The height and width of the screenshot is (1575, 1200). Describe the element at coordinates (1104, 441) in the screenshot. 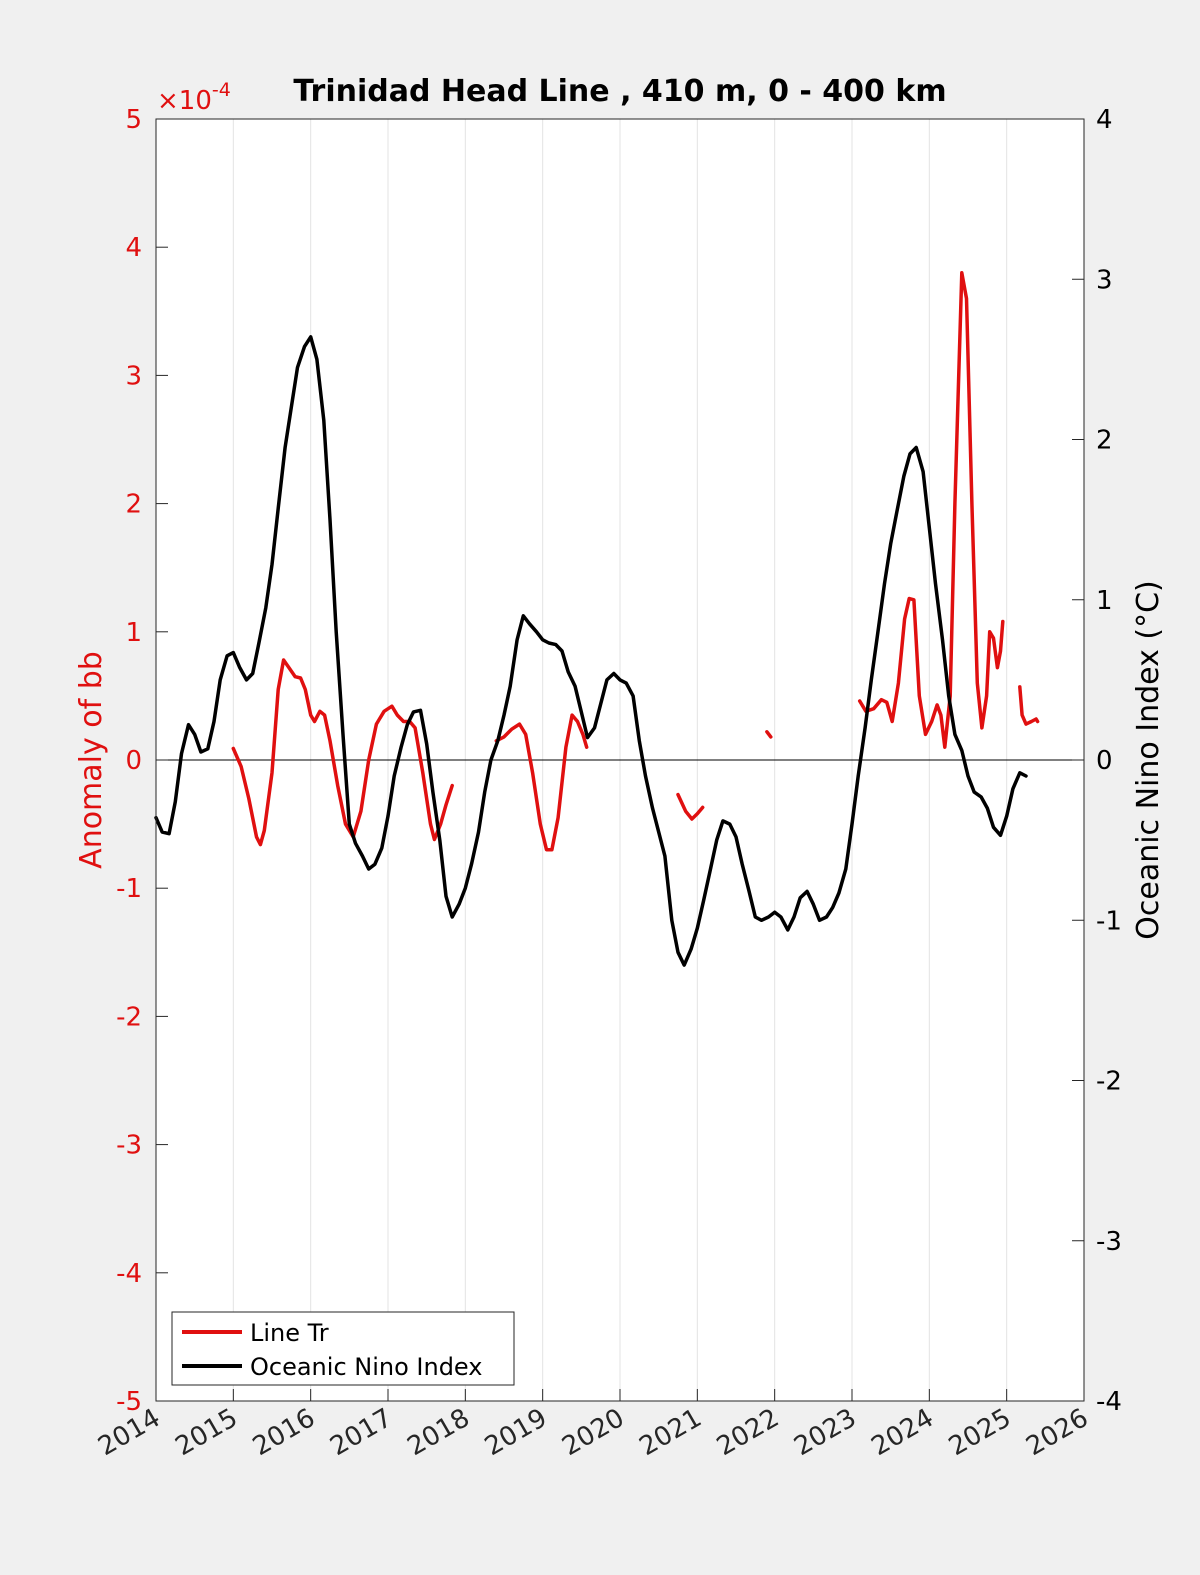

I see `right-tick-label: 2` at that location.